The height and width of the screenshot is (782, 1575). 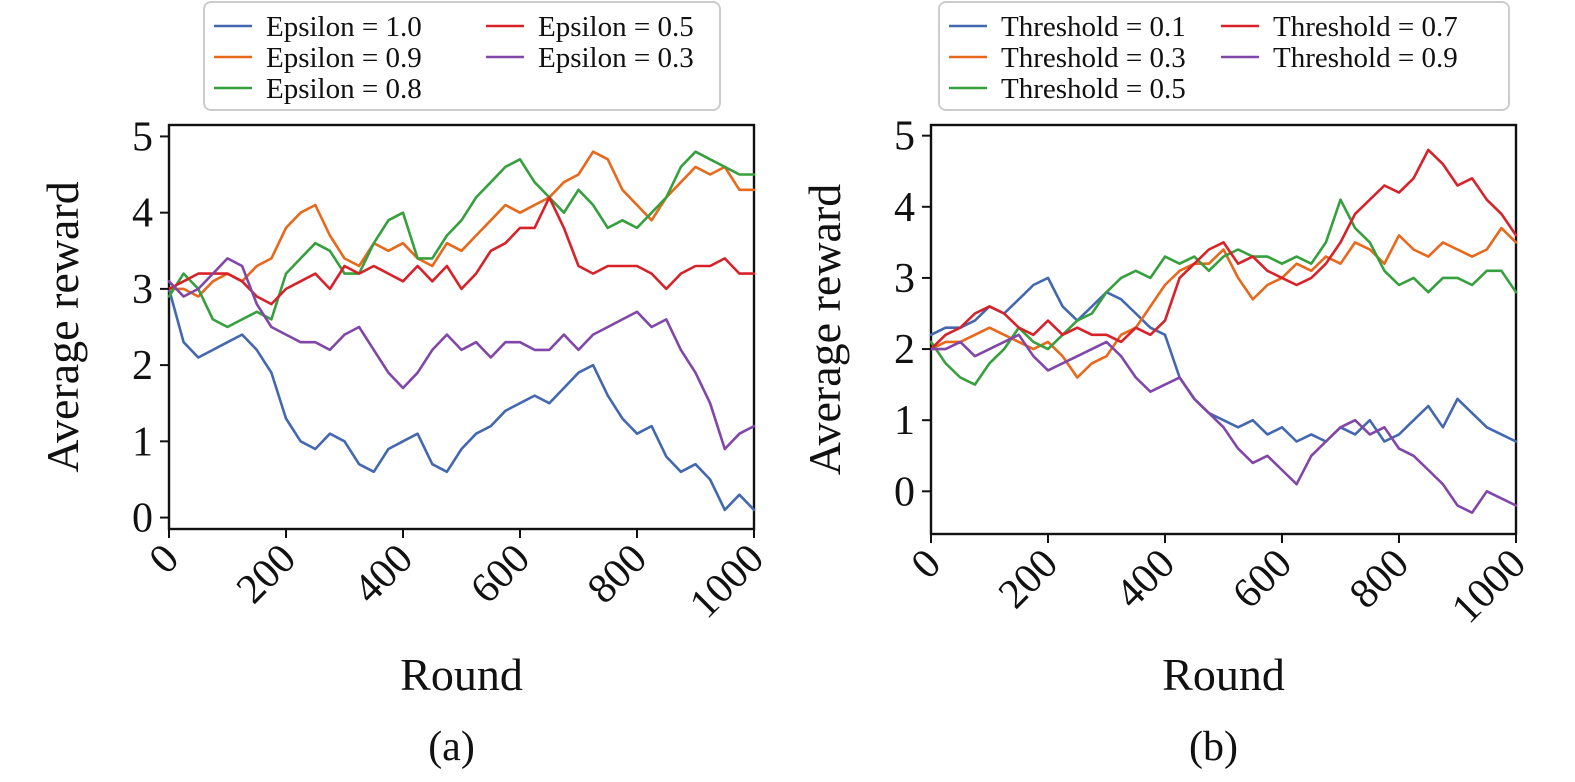 What do you see at coordinates (462, 56) in the screenshot?
I see `legend-box` at bounding box center [462, 56].